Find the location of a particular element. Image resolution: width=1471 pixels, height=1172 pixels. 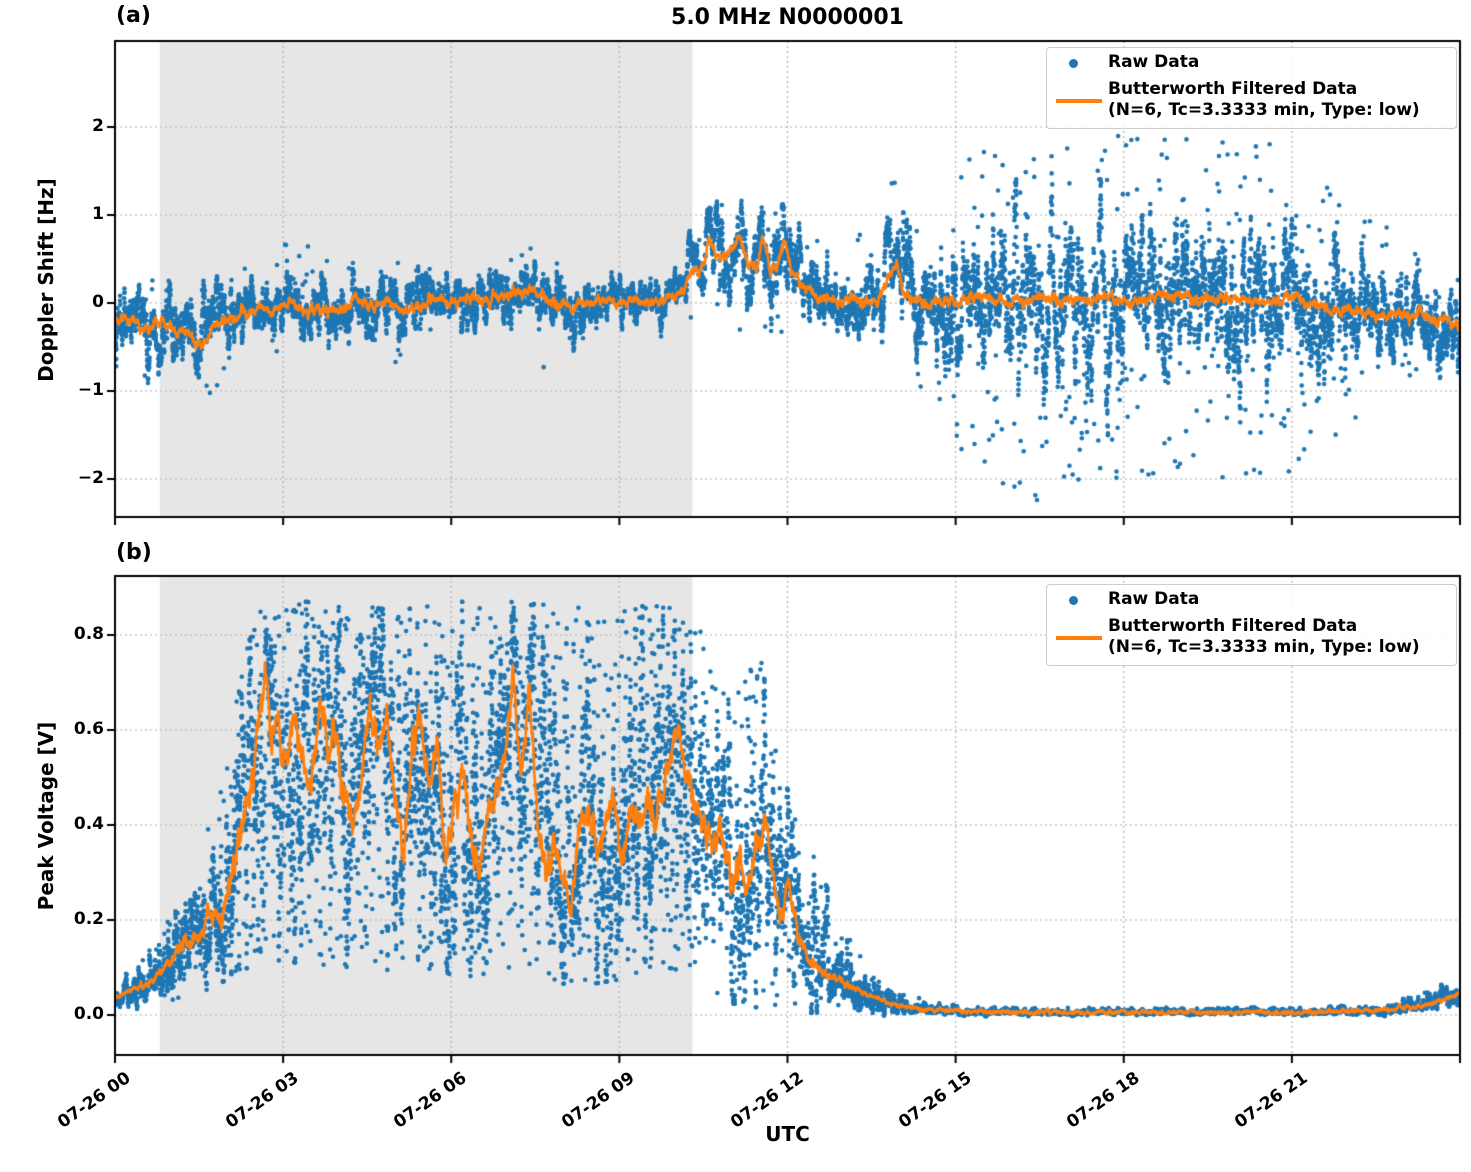

y-tick-label: 0.0 is located at coordinates (88, 1014).